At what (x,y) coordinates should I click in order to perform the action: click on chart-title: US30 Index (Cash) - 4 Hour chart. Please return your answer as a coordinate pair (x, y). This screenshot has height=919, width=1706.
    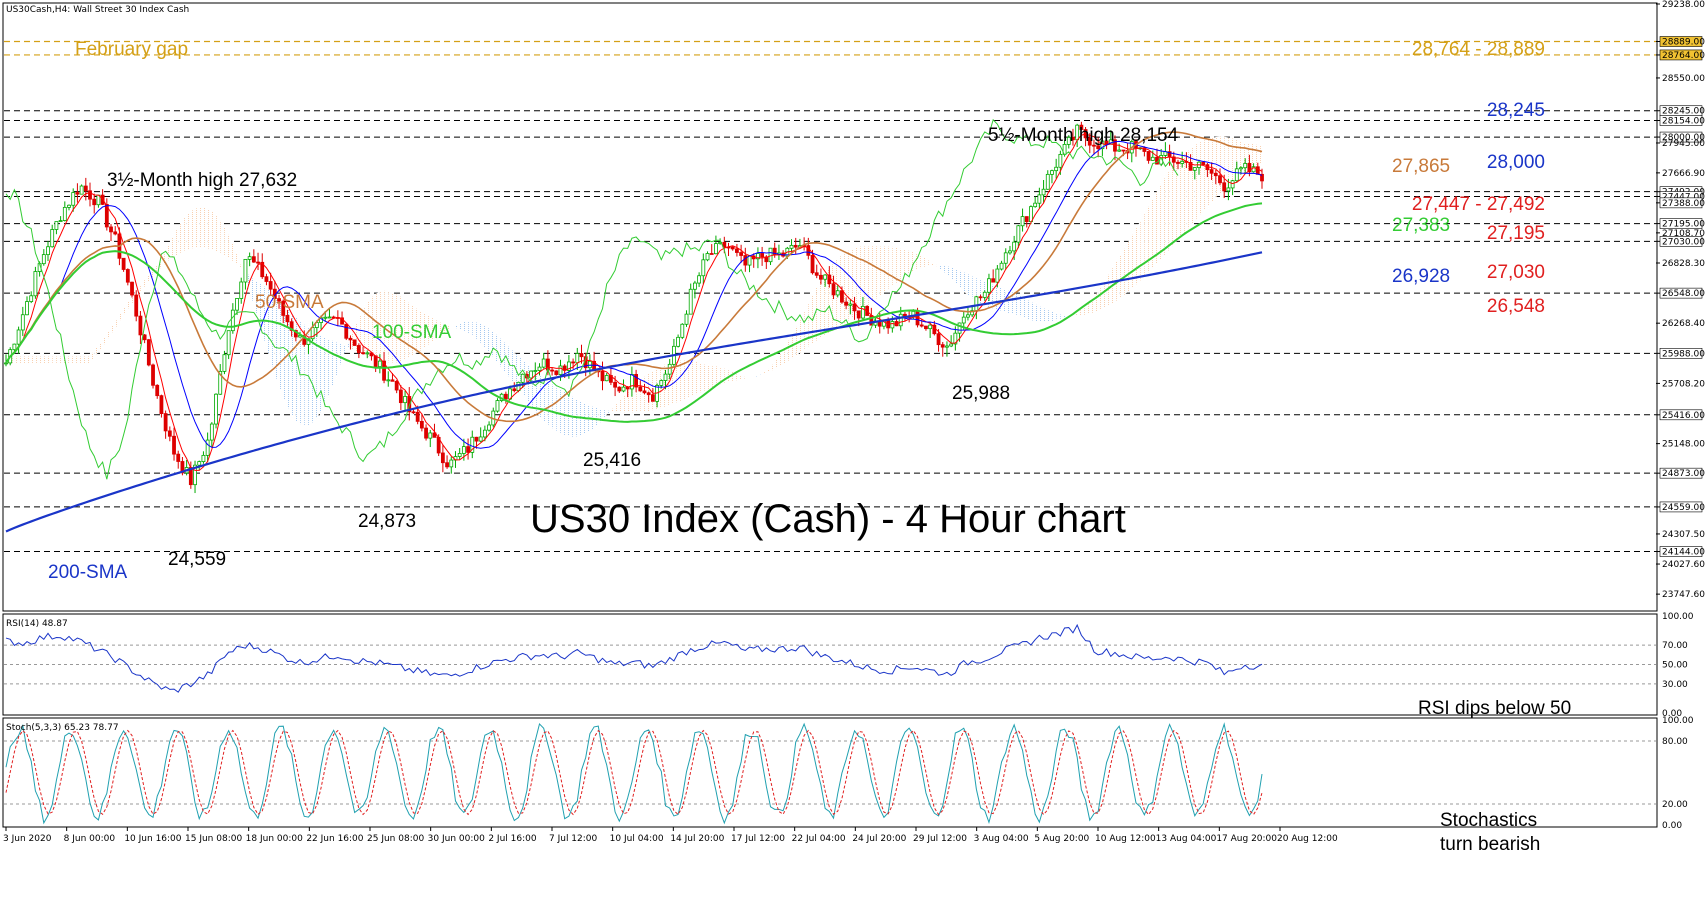
    Looking at the image, I should click on (828, 519).